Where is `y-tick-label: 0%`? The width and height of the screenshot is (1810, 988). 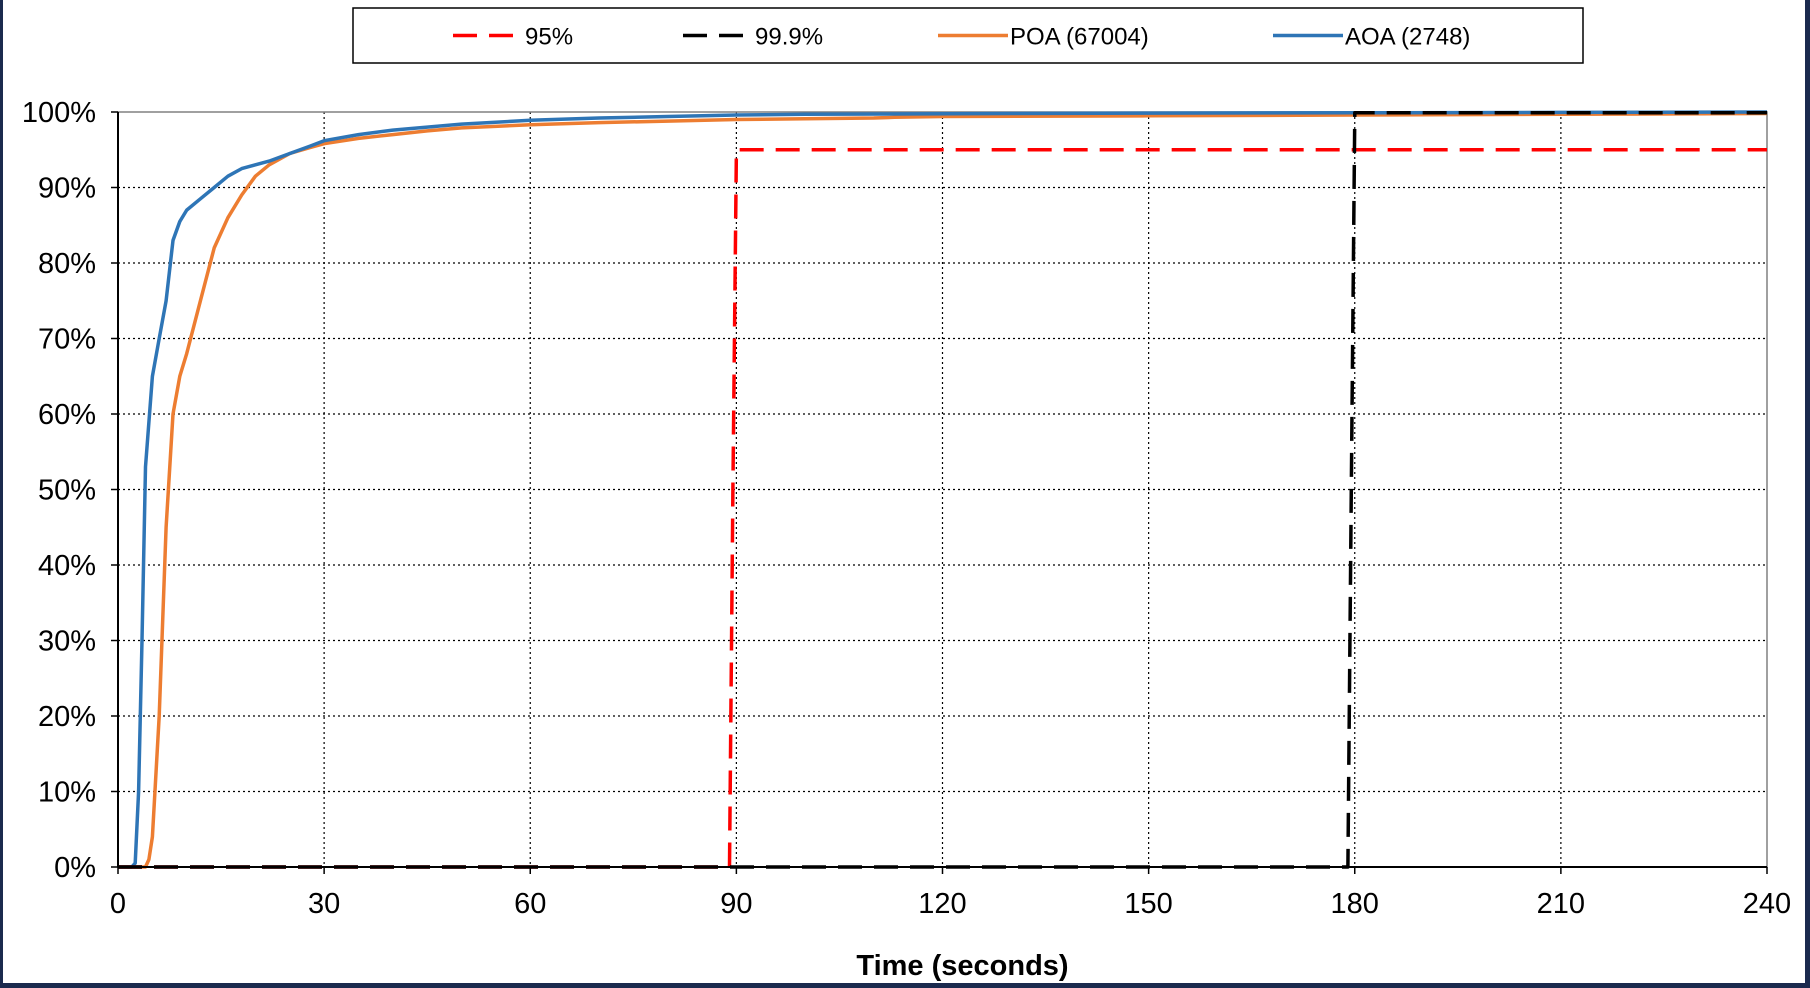 y-tick-label: 0% is located at coordinates (75, 868).